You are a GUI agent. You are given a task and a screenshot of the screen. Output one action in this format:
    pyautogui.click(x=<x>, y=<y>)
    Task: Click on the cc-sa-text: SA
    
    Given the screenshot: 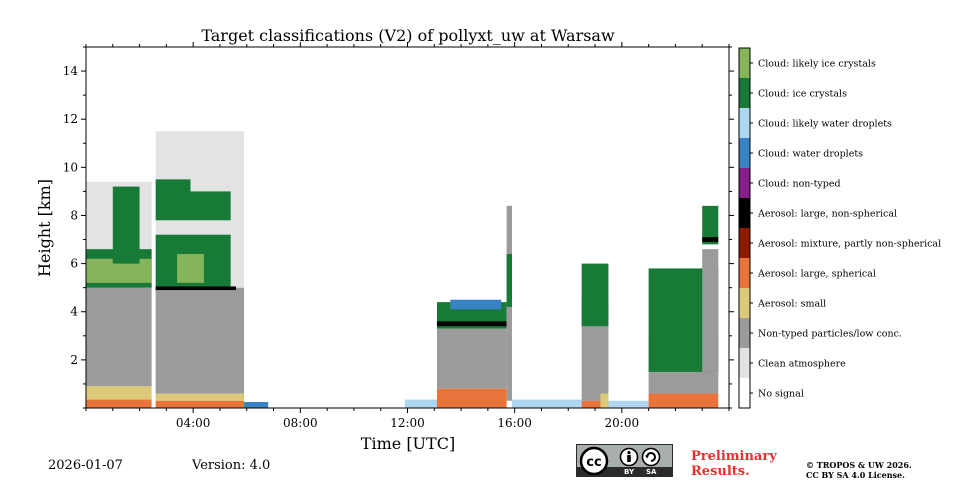 What is the action you would take?
    pyautogui.click(x=651, y=472)
    